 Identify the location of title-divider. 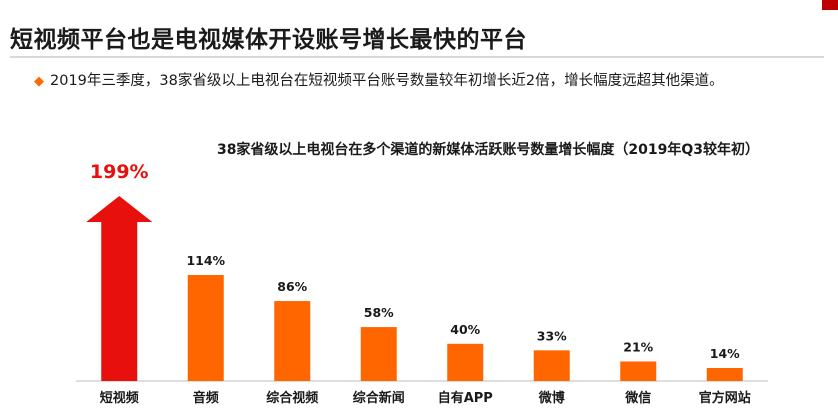
(417, 57).